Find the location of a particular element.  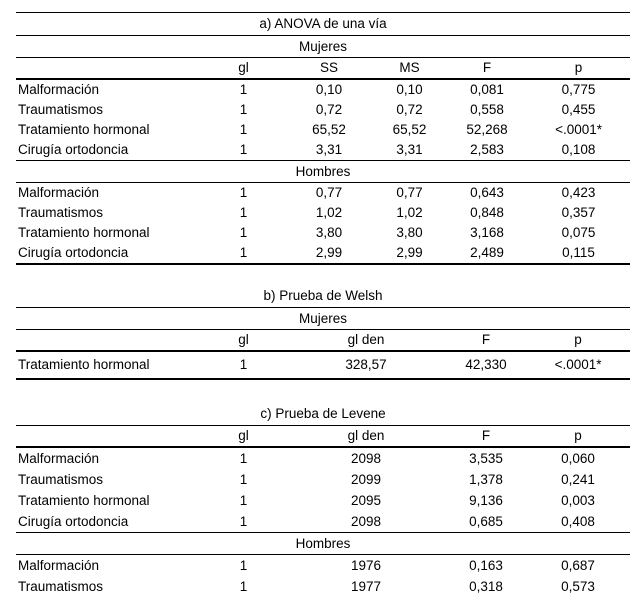

cell: 3,80 is located at coordinates (409, 233).